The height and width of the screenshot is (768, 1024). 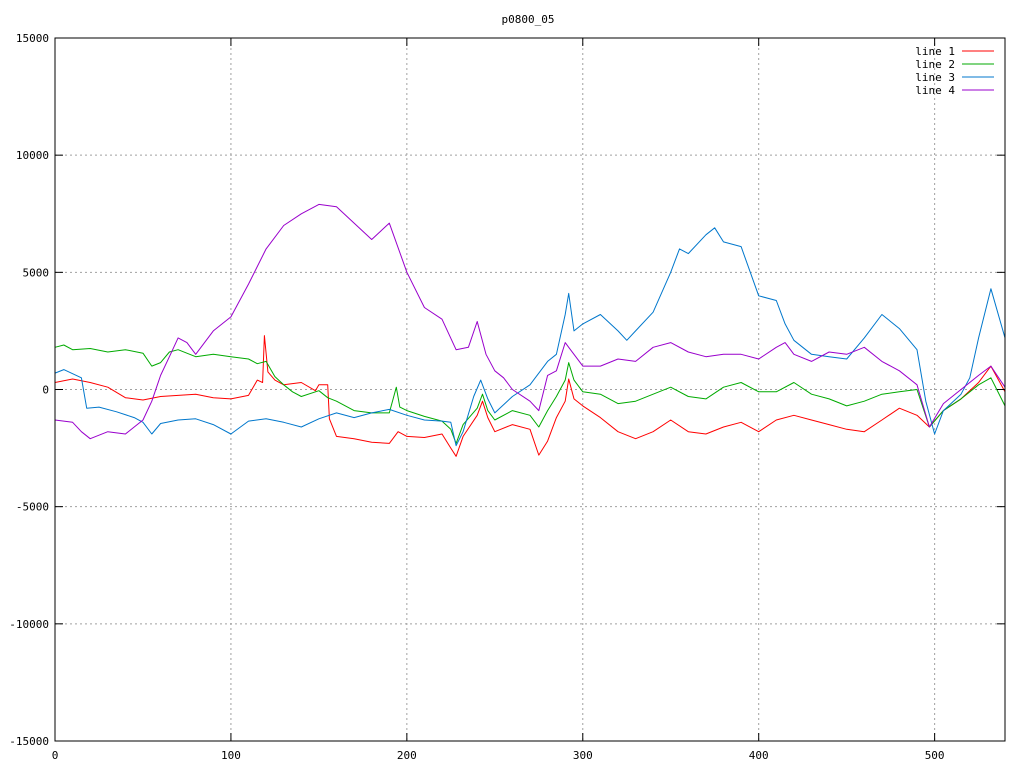 I want to click on y-tick-label: 15000, so click(x=32, y=38).